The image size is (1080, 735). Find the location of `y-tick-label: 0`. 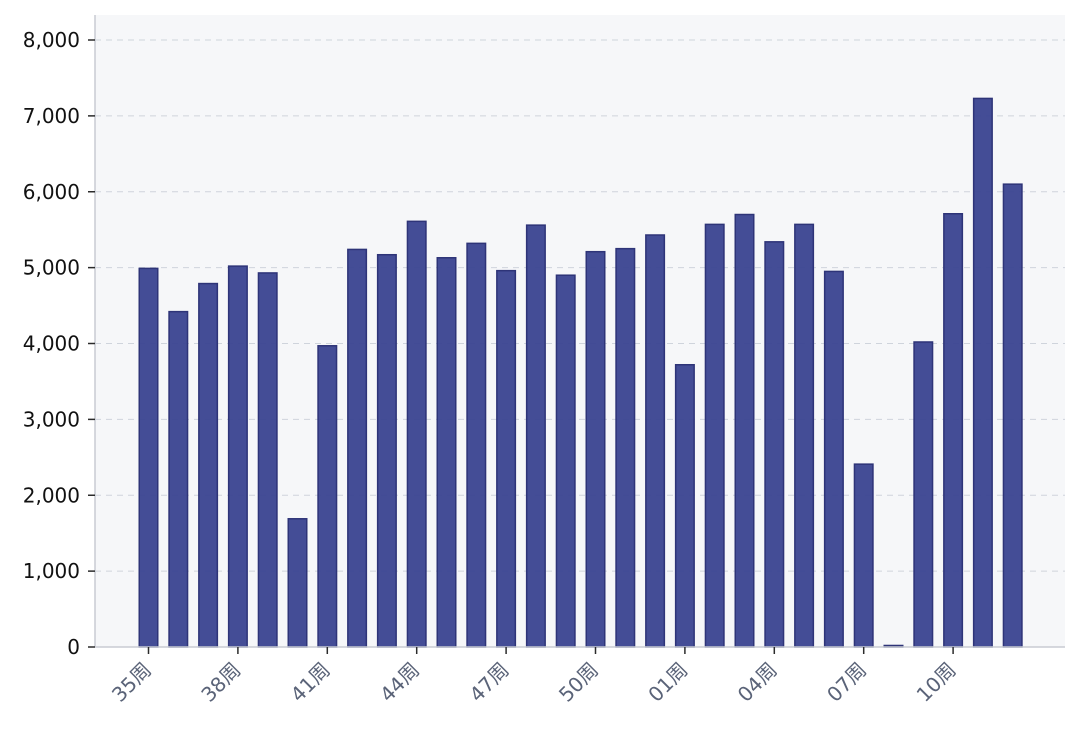

y-tick-label: 0 is located at coordinates (73, 647).